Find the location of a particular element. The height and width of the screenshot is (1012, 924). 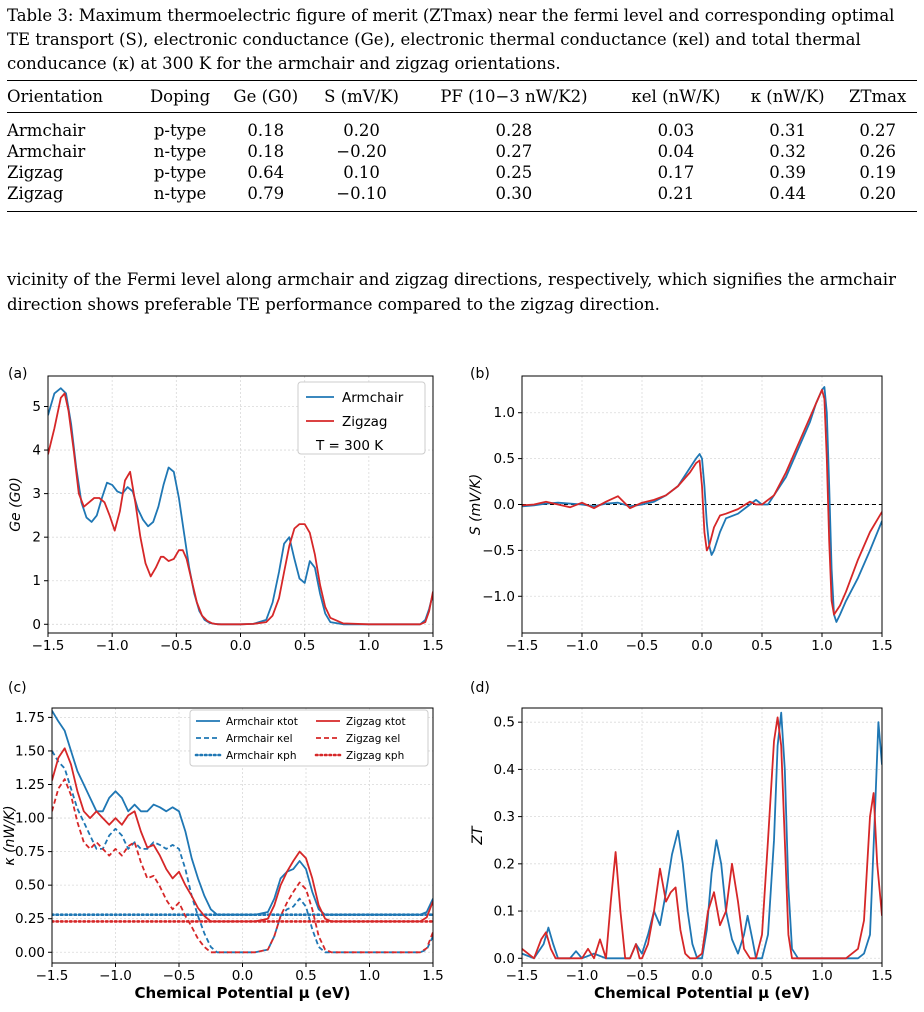

table-cell: 0.32 is located at coordinates (788, 151).